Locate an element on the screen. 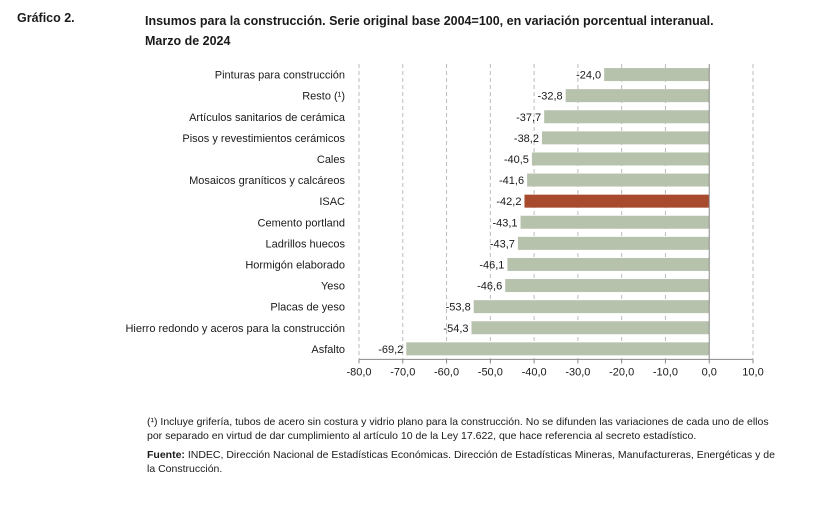 The image size is (814, 522). data-label: -54,3 is located at coordinates (455, 329).